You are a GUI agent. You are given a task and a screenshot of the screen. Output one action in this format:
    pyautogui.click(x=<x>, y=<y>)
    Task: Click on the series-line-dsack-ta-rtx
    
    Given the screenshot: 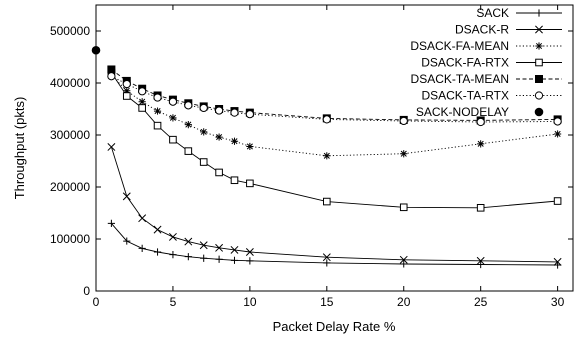 What is the action you would take?
    pyautogui.click(x=334, y=99)
    